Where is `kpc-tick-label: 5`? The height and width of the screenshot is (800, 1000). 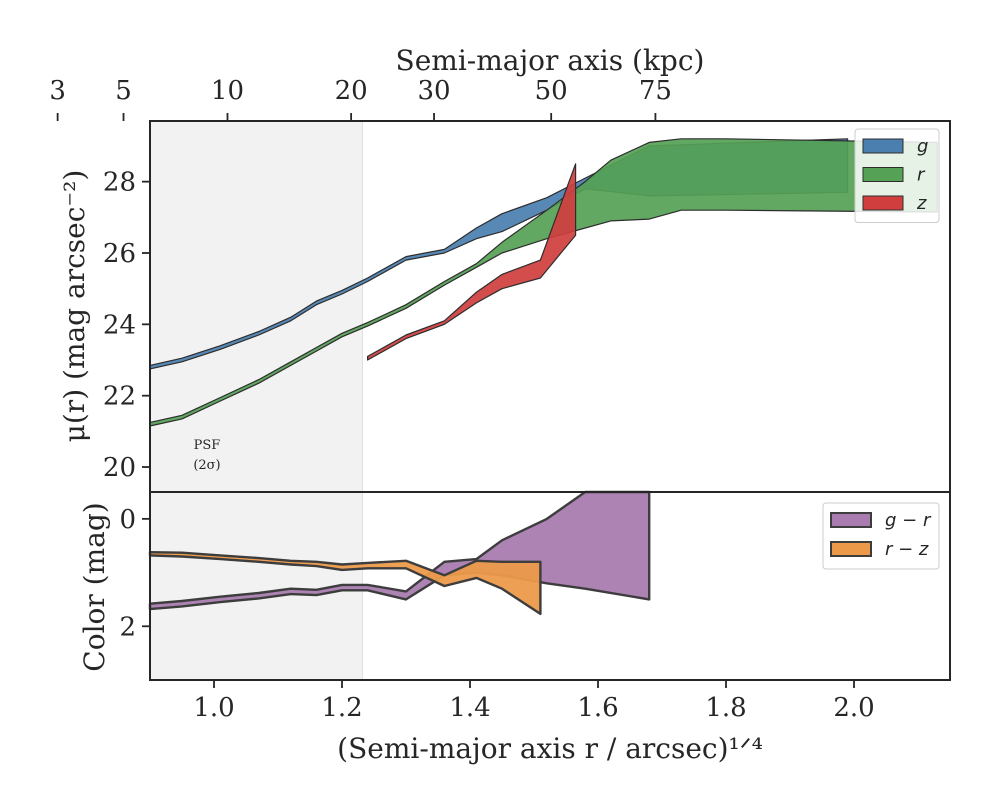 kpc-tick-label: 5 is located at coordinates (123, 91).